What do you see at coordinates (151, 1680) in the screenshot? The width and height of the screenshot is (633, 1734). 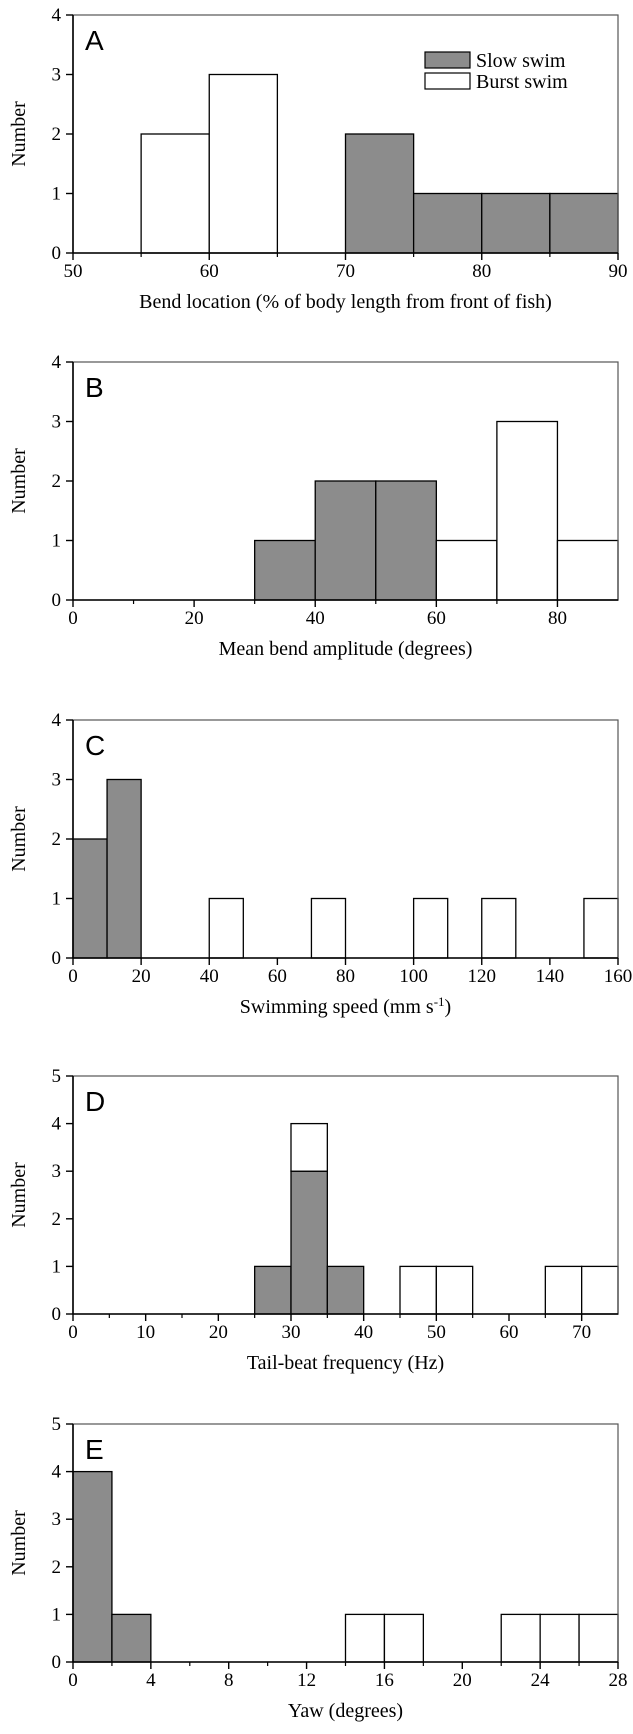 I see `x-tick-label: 4` at bounding box center [151, 1680].